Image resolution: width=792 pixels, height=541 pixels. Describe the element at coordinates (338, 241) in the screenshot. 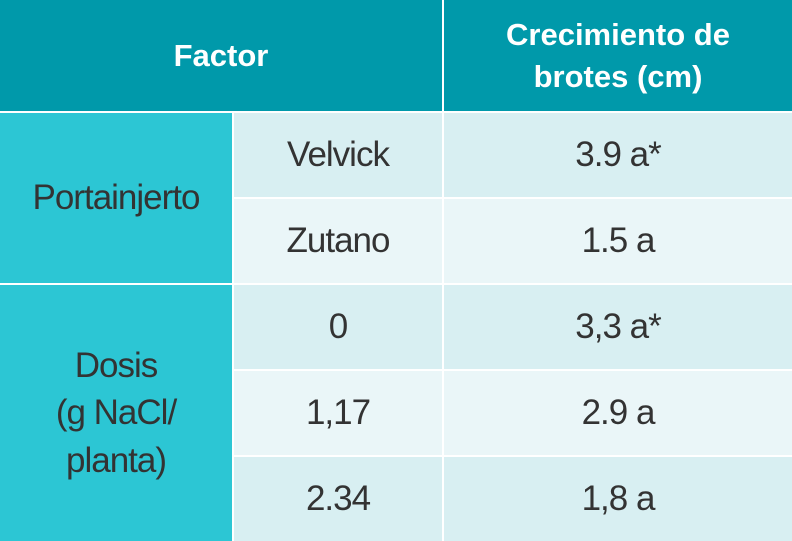

I see `level-cell: Zutano` at that location.